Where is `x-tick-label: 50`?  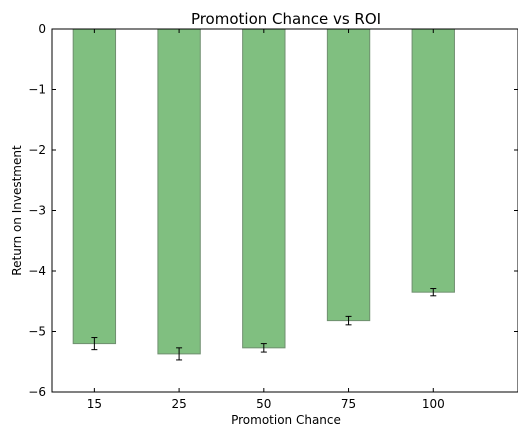
x-tick-label: 50 is located at coordinates (263, 404).